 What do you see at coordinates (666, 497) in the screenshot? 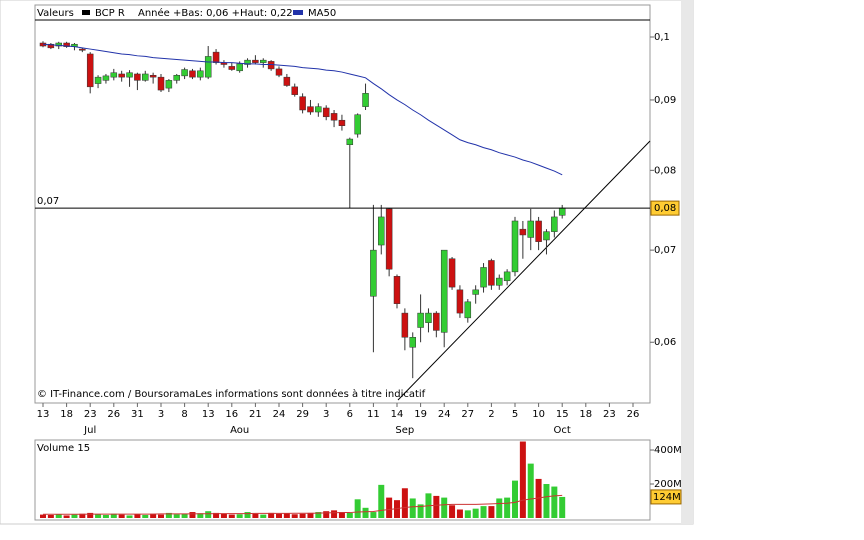
I see `volume-last-box` at bounding box center [666, 497].